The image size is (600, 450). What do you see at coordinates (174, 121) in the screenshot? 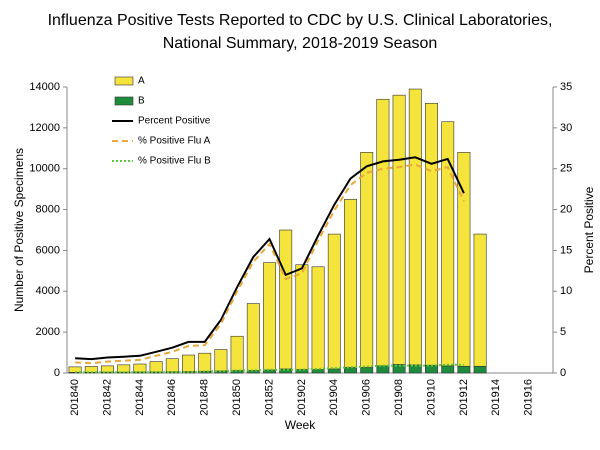
I see `legend-label: Percent Positive` at bounding box center [174, 121].